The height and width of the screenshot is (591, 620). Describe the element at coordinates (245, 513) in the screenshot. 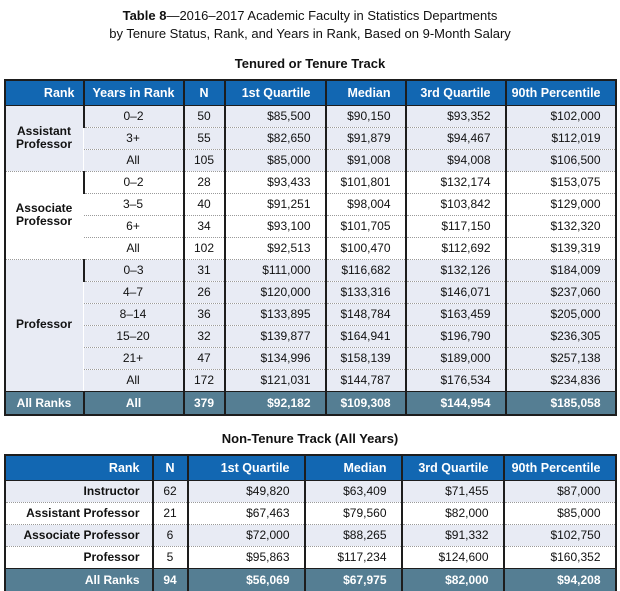

I see `q1-cell: $67,463` at that location.